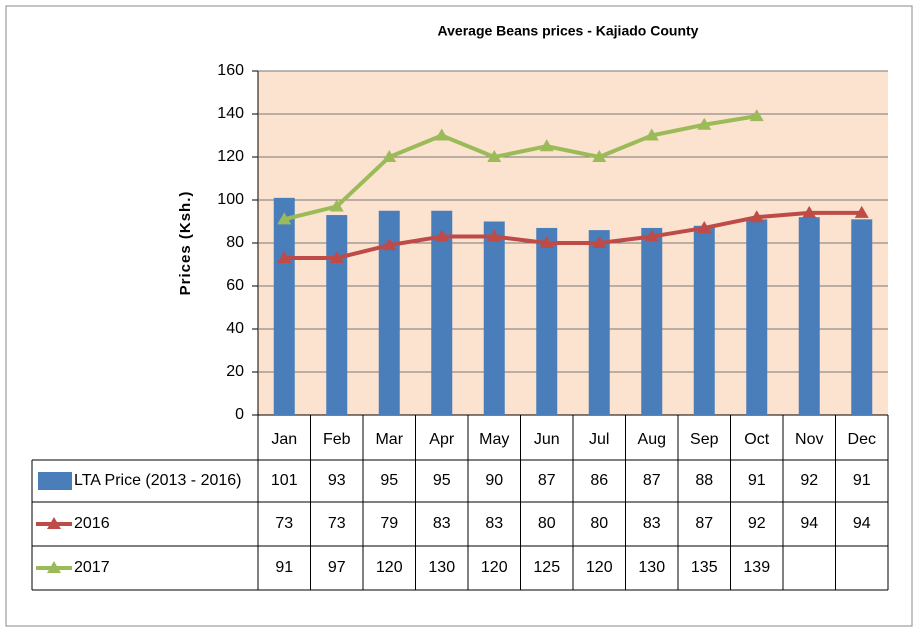 The image size is (920, 639). Describe the element at coordinates (235, 242) in the screenshot. I see `y-tick-label: 80` at that location.